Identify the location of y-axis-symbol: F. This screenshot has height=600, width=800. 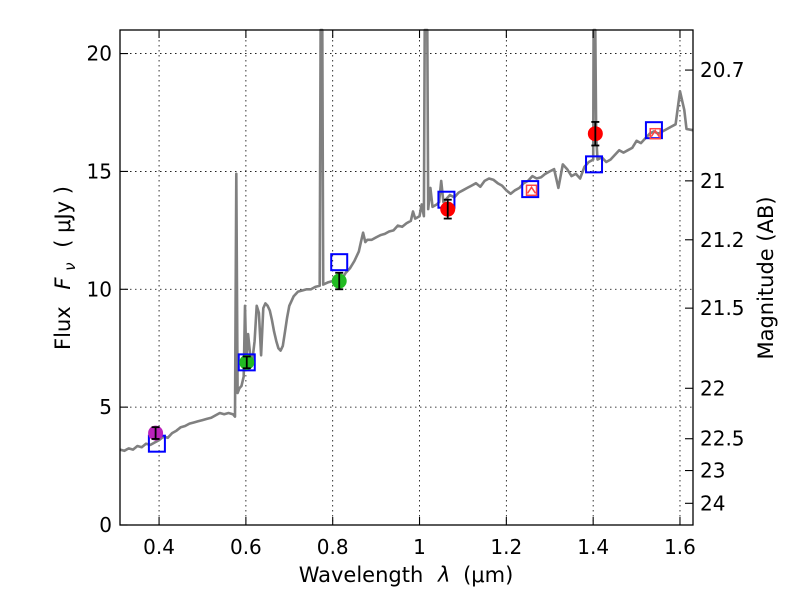
(63, 283).